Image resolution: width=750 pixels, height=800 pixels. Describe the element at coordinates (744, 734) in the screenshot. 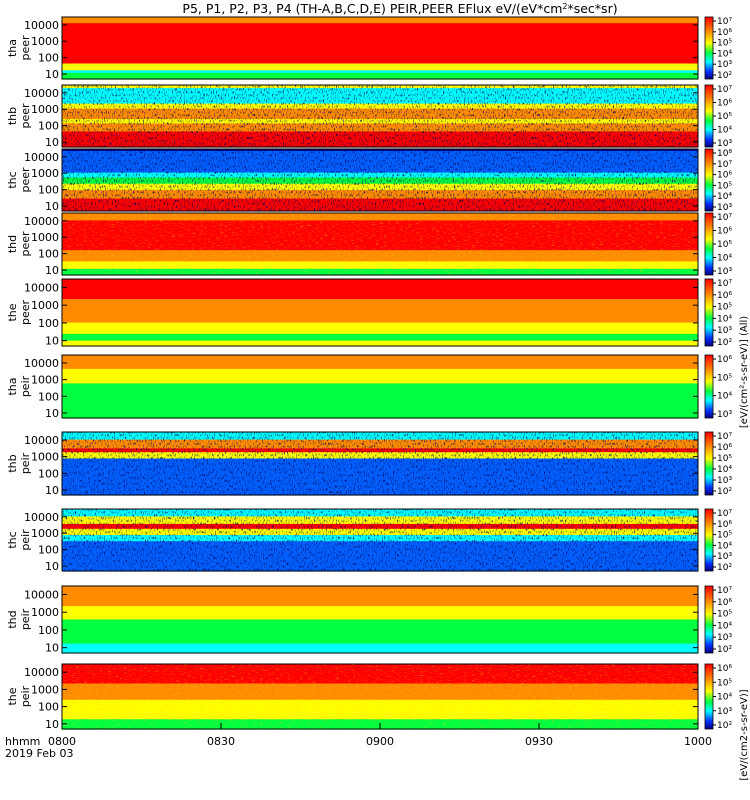

I see `colorbar-title-peir: [eV/(cm2-s-sr-eV)]` at that location.